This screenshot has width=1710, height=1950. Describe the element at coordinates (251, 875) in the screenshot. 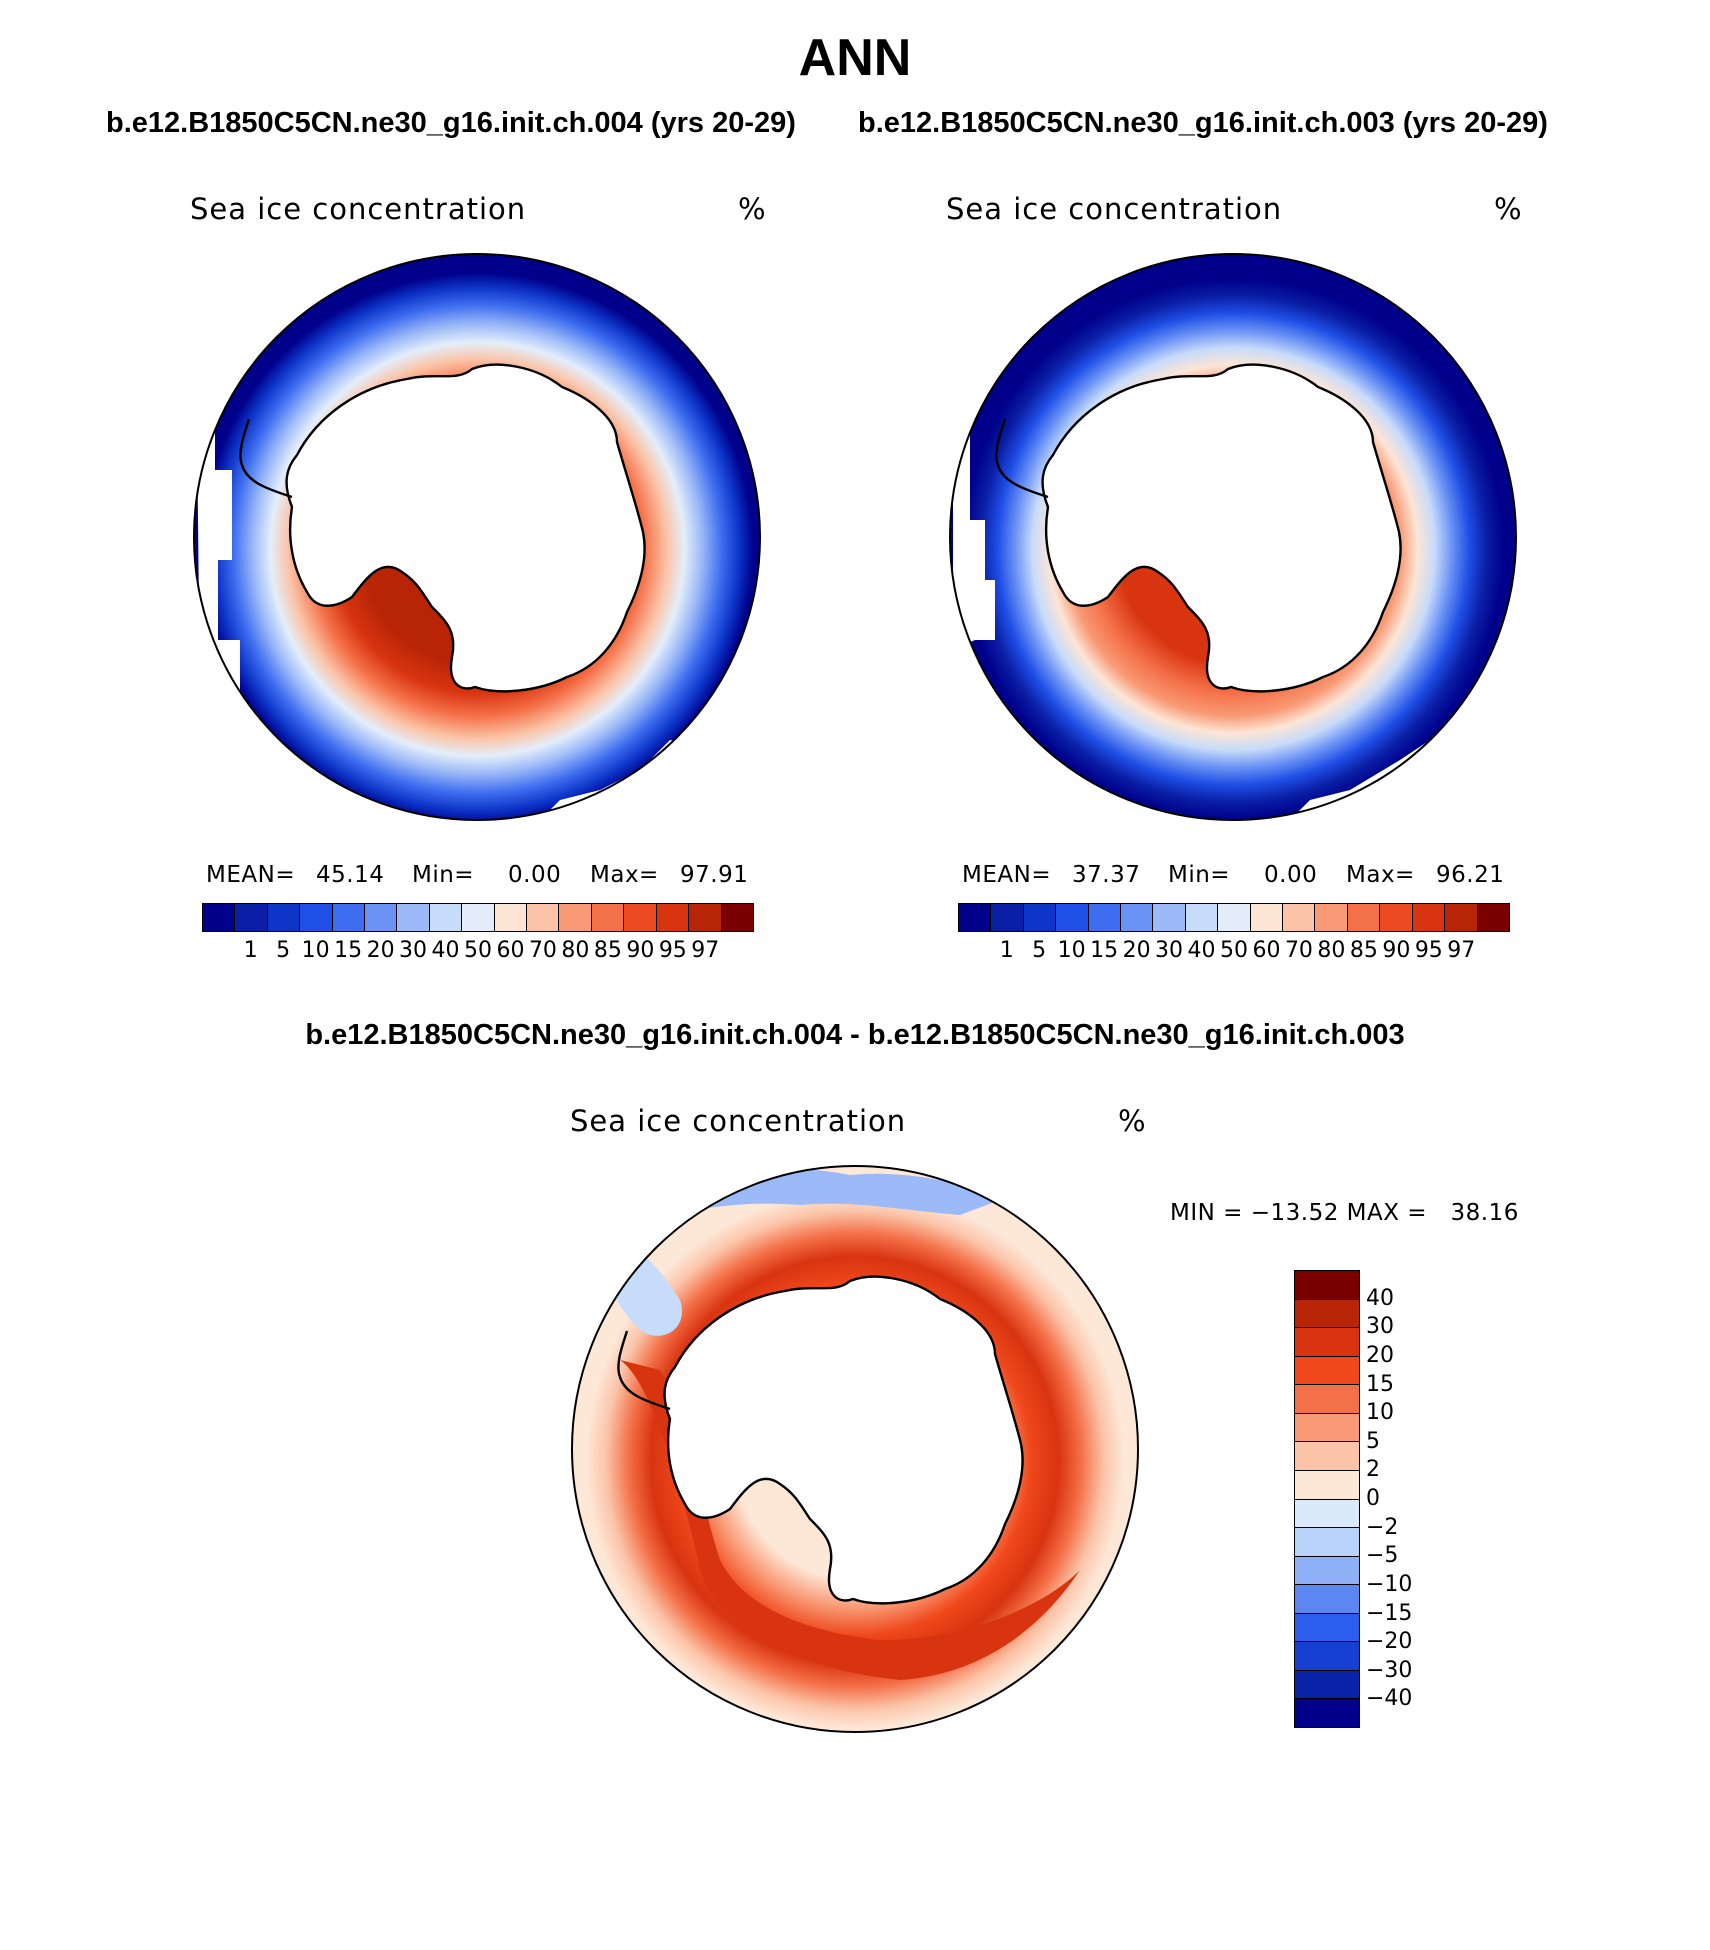

I see `panel1-mean-label: MEAN=` at that location.